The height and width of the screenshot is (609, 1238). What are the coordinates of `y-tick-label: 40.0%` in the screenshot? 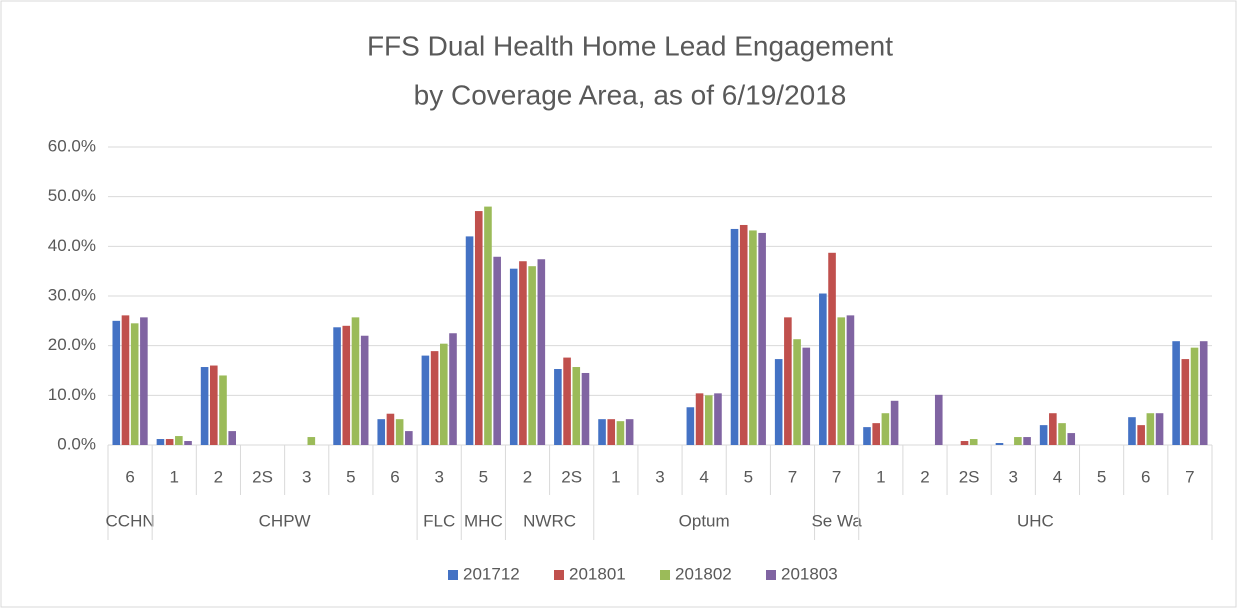 It's located at (72, 245).